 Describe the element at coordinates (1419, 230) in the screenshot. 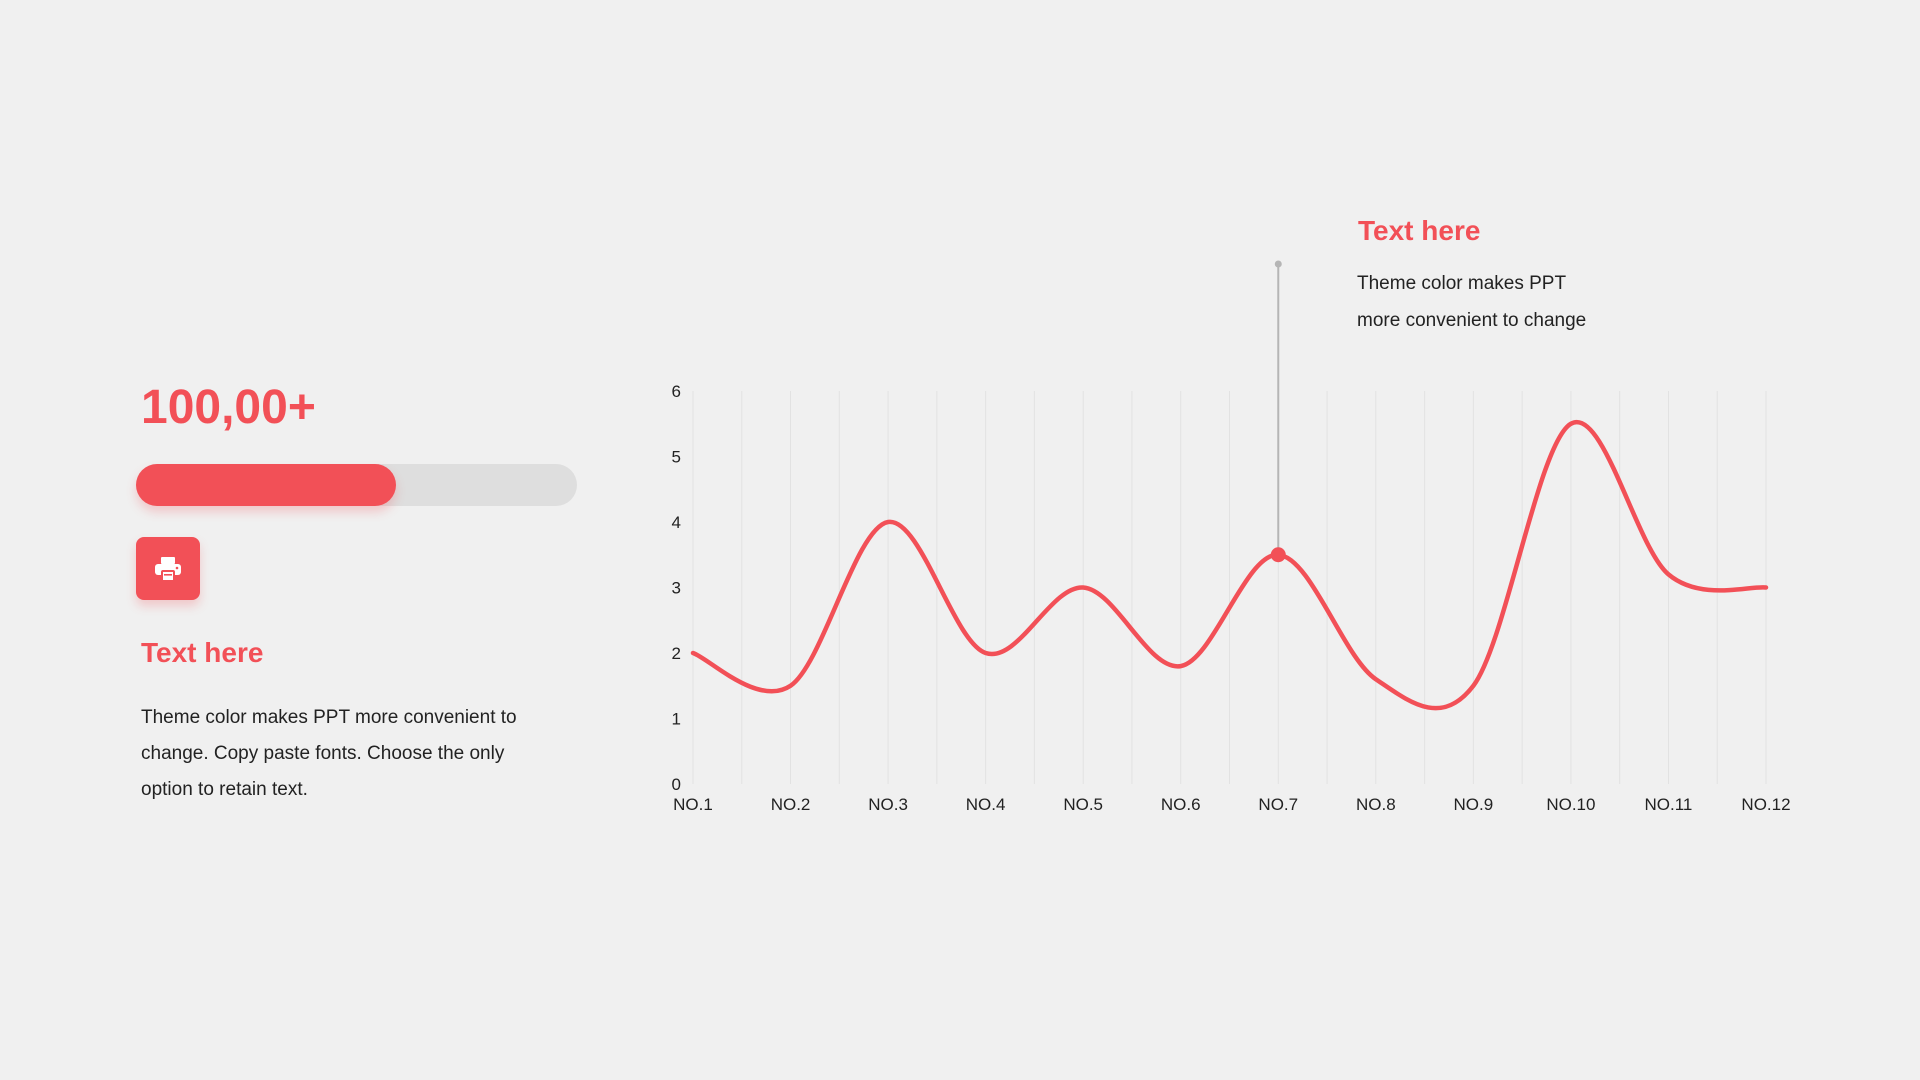

I see `callout-heading: Text here` at that location.